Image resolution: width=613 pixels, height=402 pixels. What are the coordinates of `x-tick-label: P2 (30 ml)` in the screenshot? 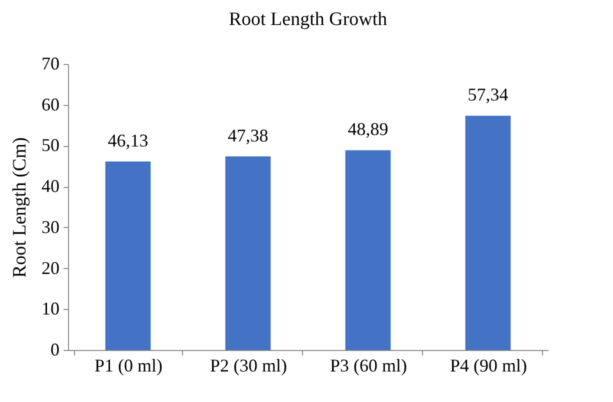 It's located at (249, 366).